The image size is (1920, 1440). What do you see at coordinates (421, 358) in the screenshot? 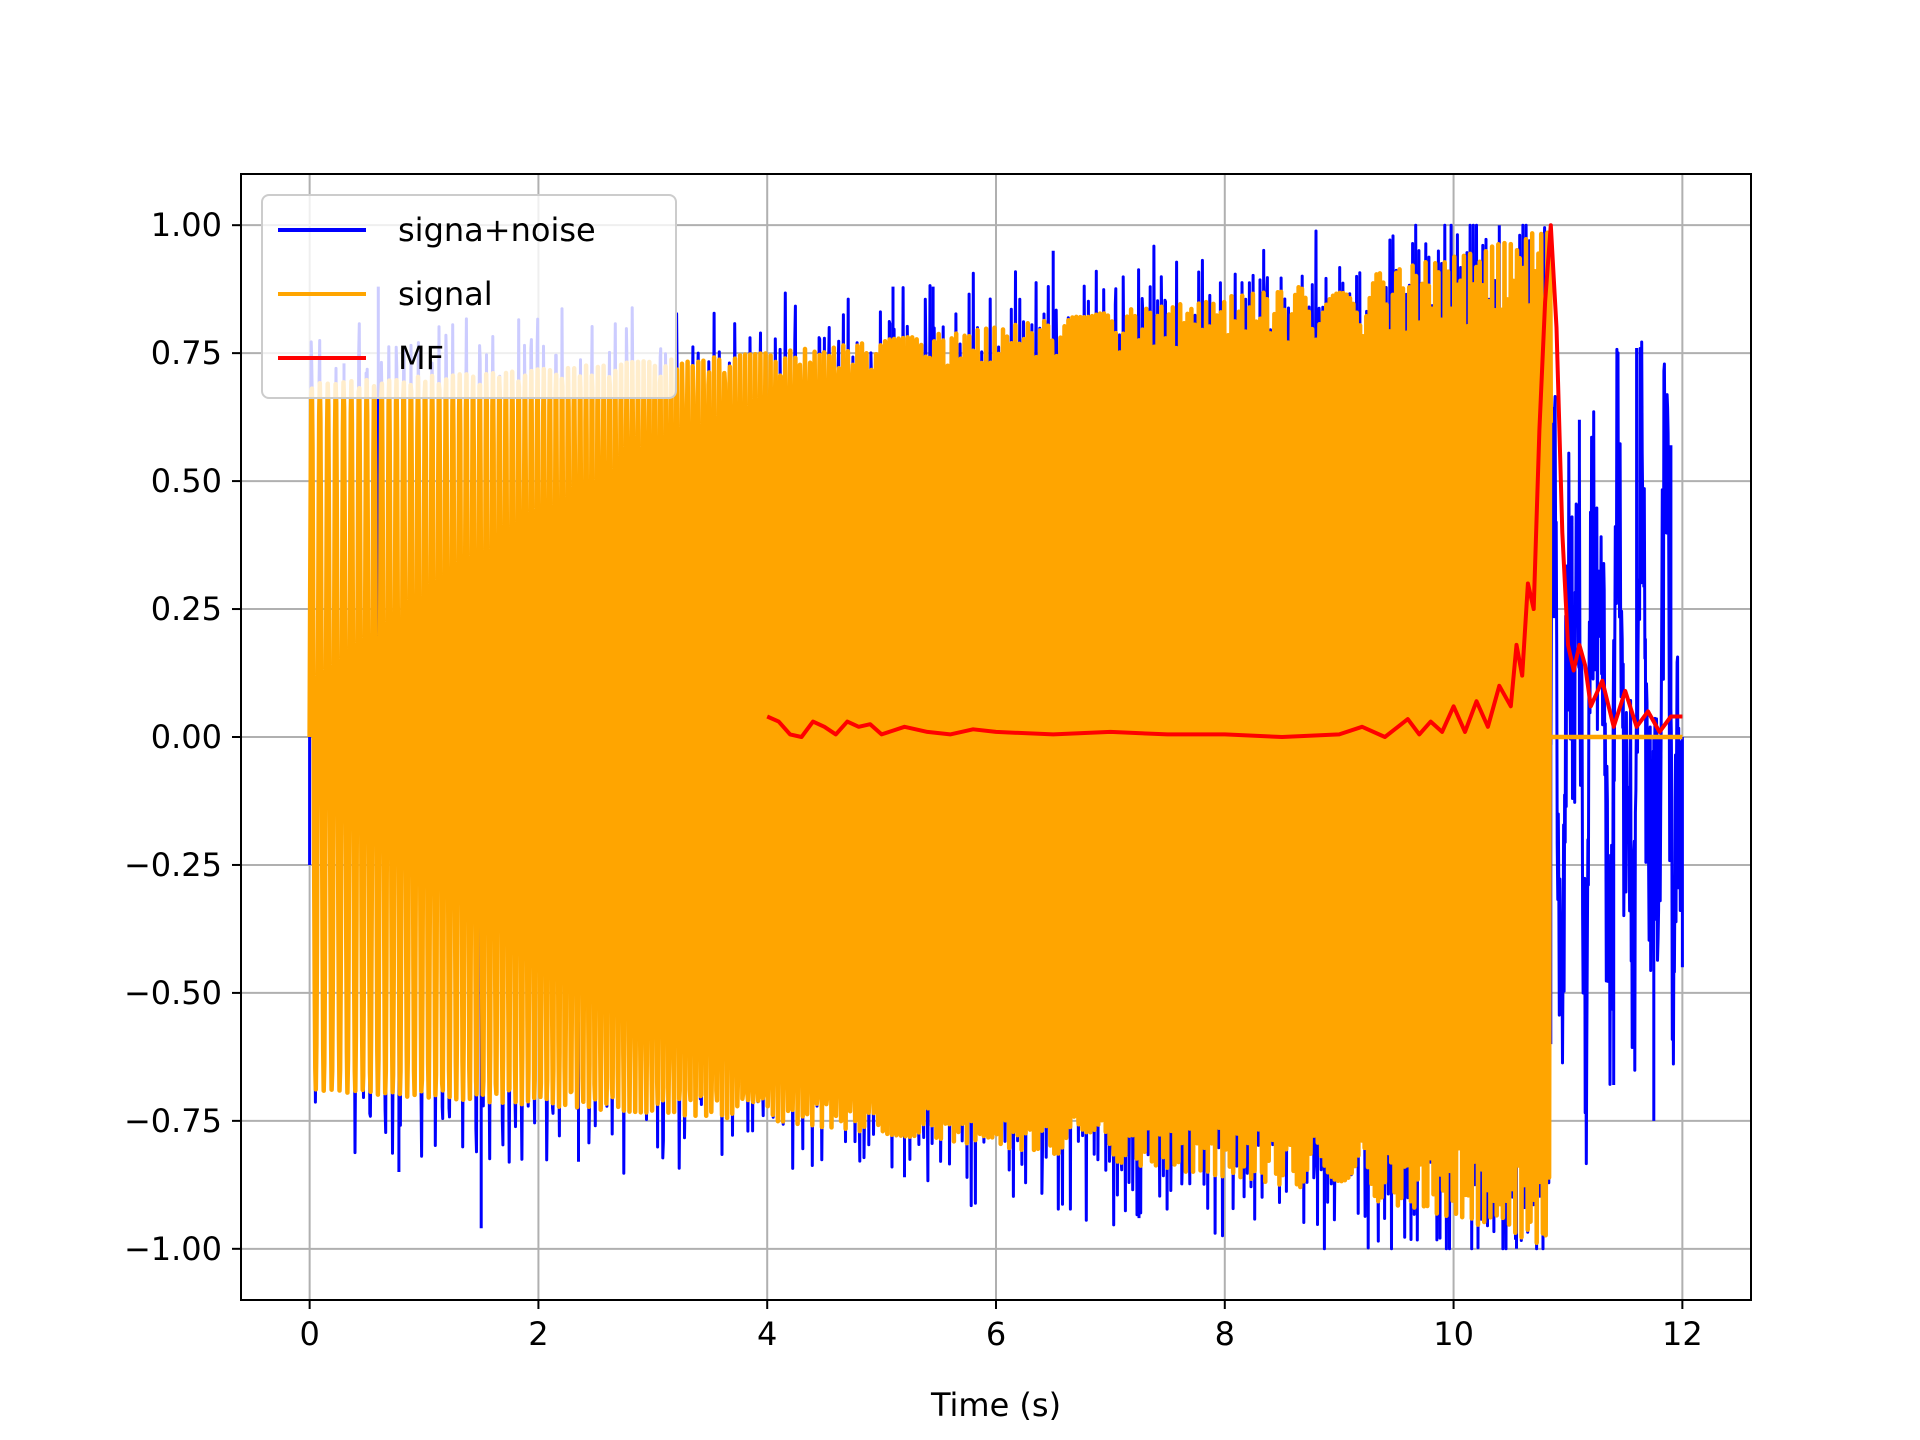
I see `legend-label: MF` at bounding box center [421, 358].